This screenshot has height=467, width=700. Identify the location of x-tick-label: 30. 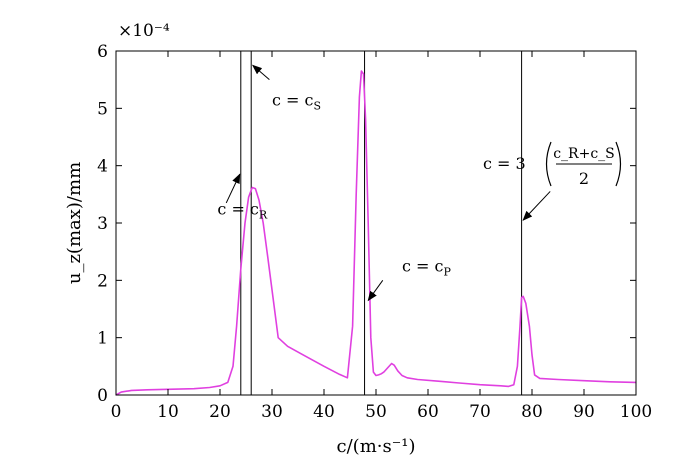
(272, 412).